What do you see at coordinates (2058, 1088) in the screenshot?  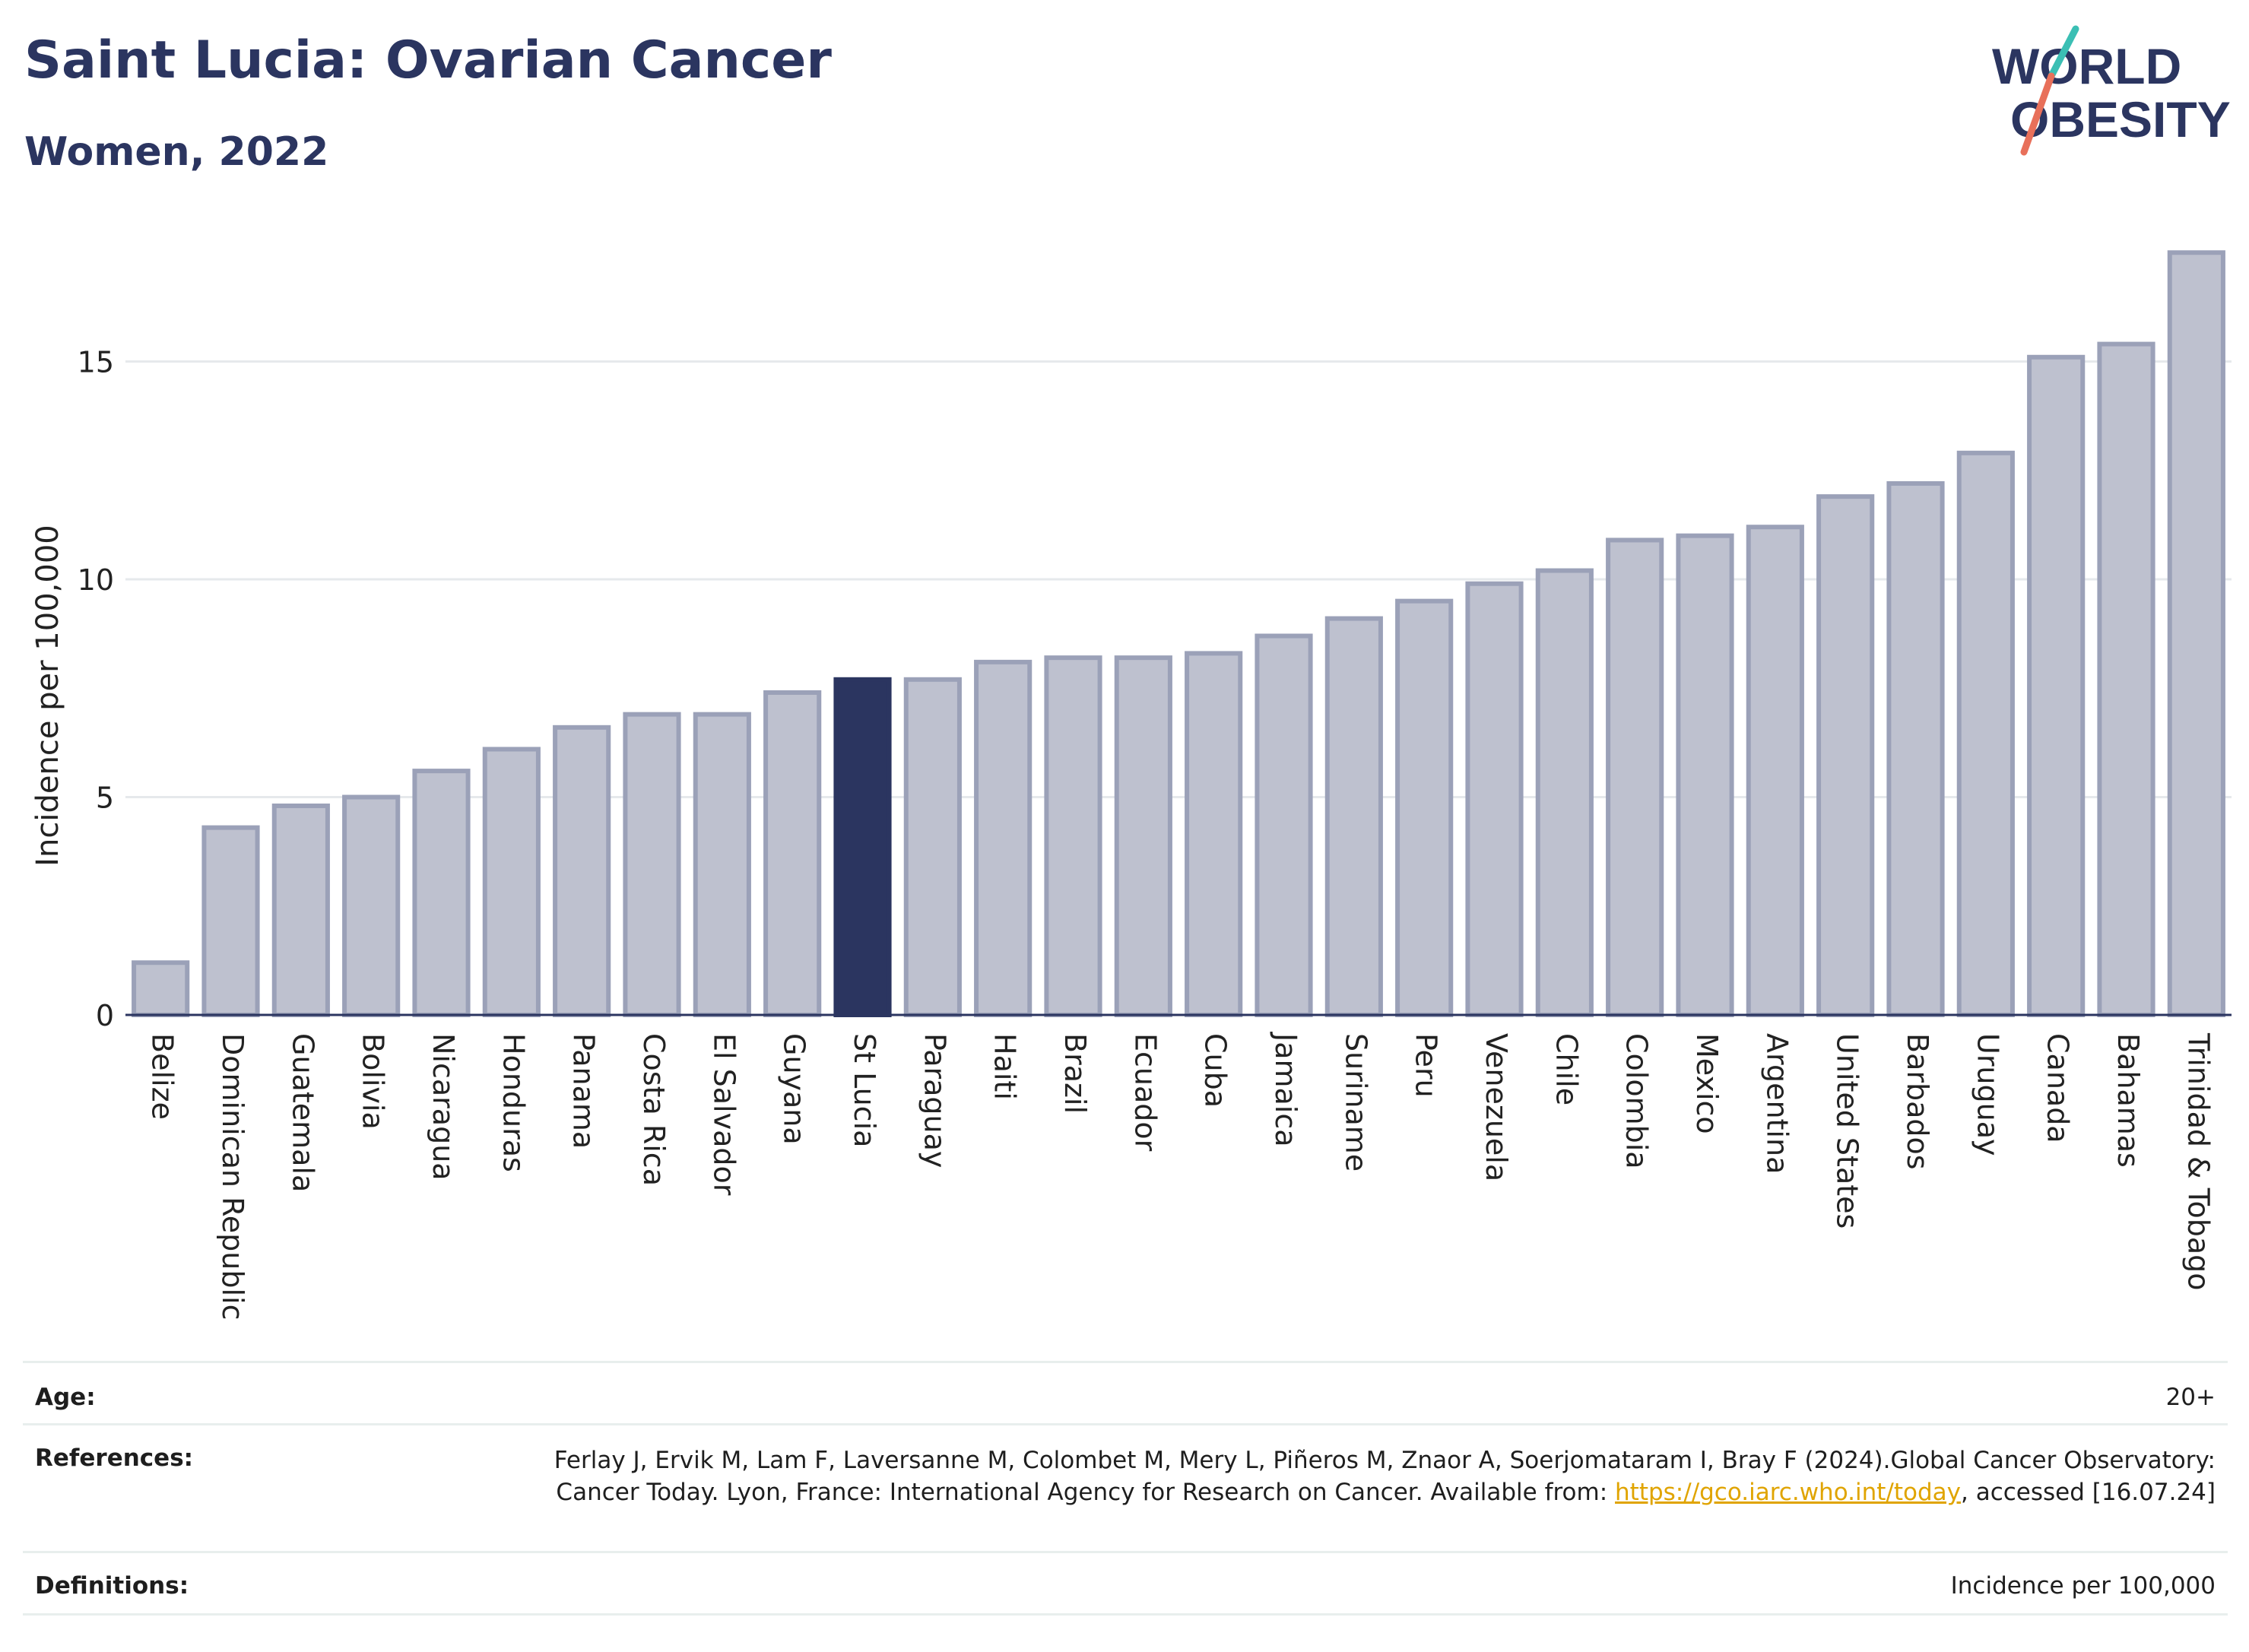 I see `x-tick-label: Canada` at bounding box center [2058, 1088].